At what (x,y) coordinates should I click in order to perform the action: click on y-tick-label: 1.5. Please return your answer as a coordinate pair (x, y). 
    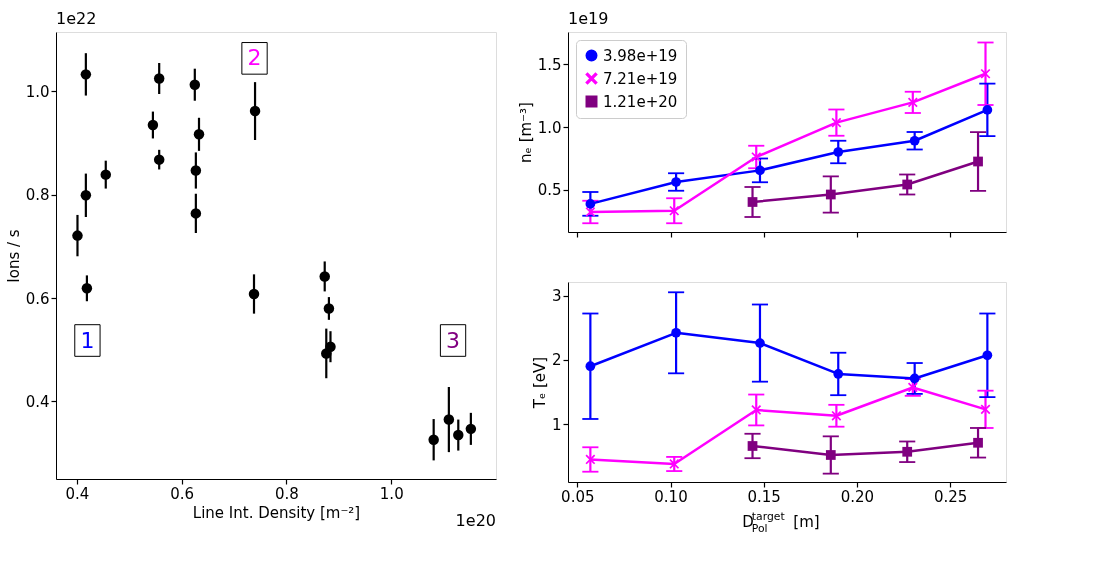
    Looking at the image, I should click on (549, 65).